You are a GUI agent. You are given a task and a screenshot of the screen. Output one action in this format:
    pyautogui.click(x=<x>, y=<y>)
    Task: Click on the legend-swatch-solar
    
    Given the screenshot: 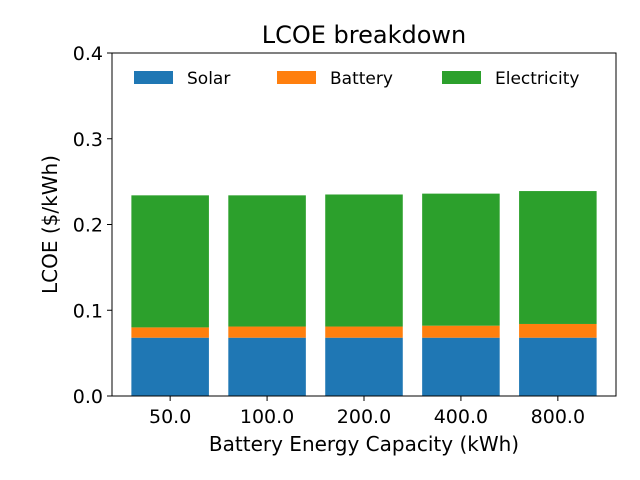 What is the action you would take?
    pyautogui.click(x=153, y=77)
    